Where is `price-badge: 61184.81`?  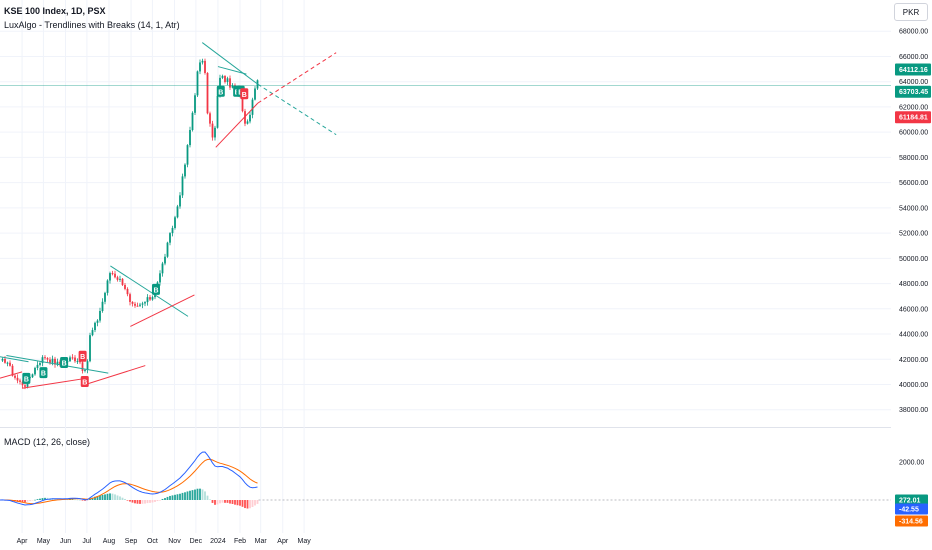 price-badge: 61184.81 is located at coordinates (913, 117).